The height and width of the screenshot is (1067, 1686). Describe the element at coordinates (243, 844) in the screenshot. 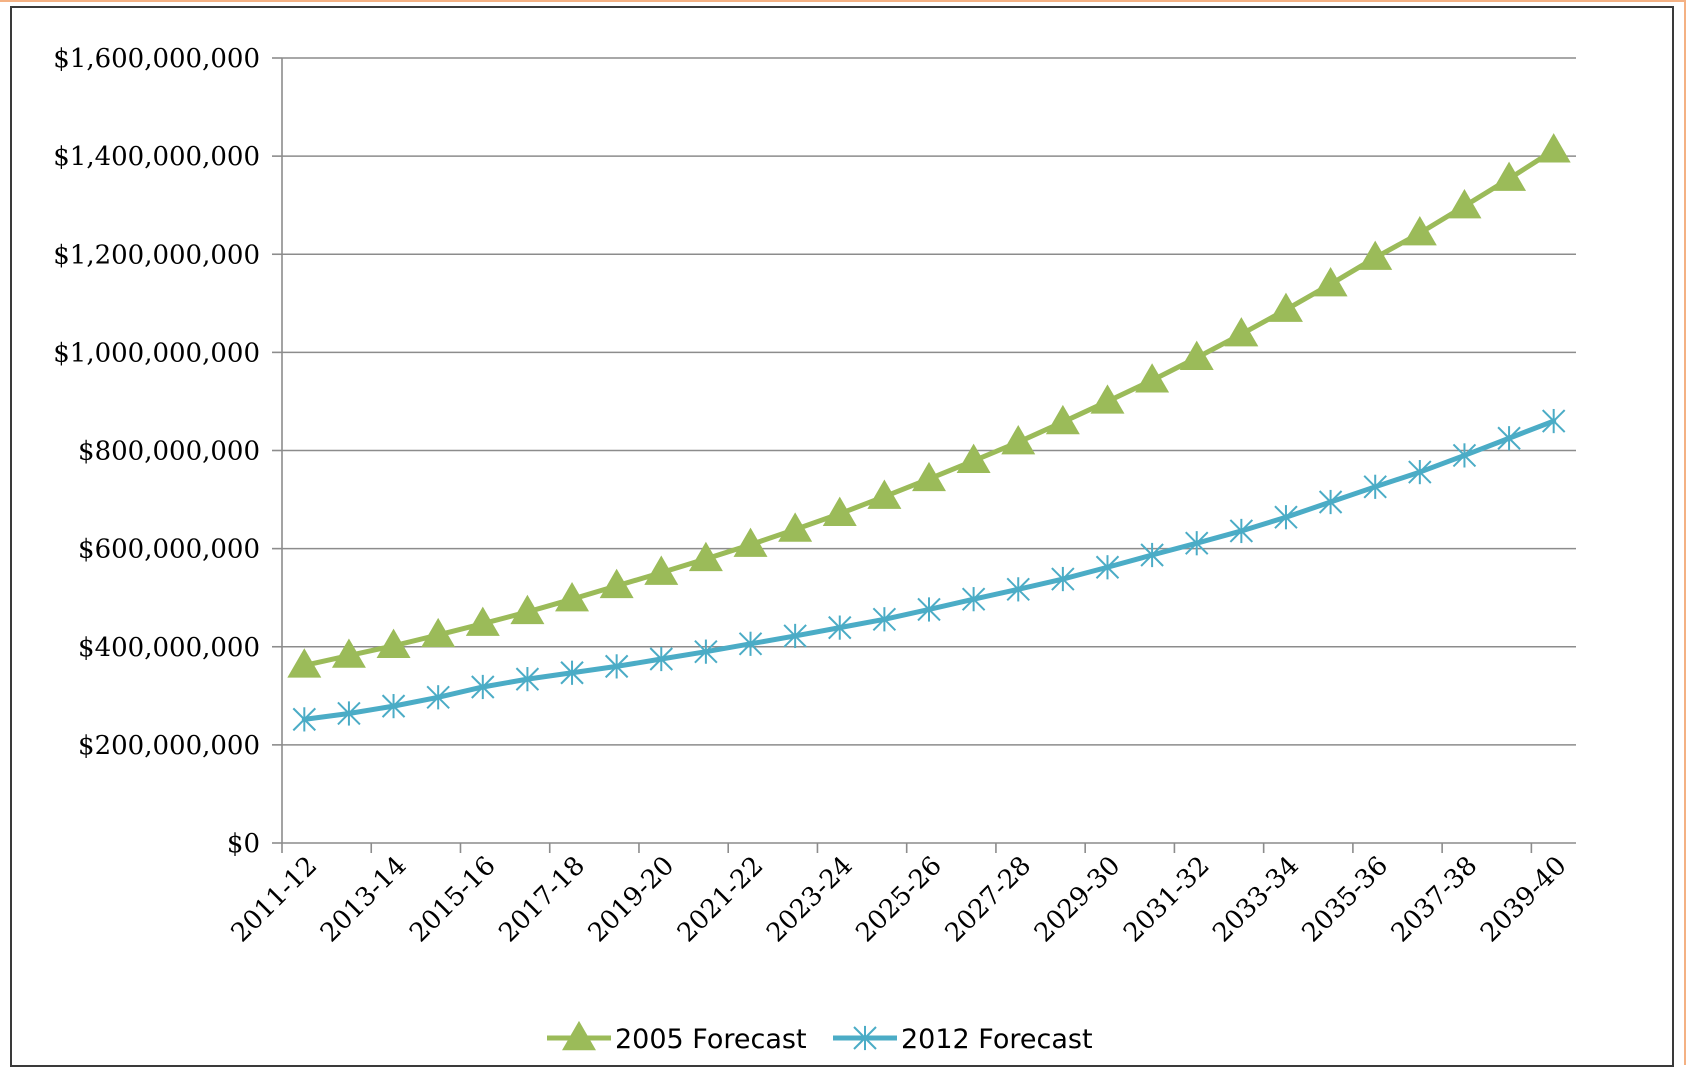

I see `y-tick-label: $0` at that location.